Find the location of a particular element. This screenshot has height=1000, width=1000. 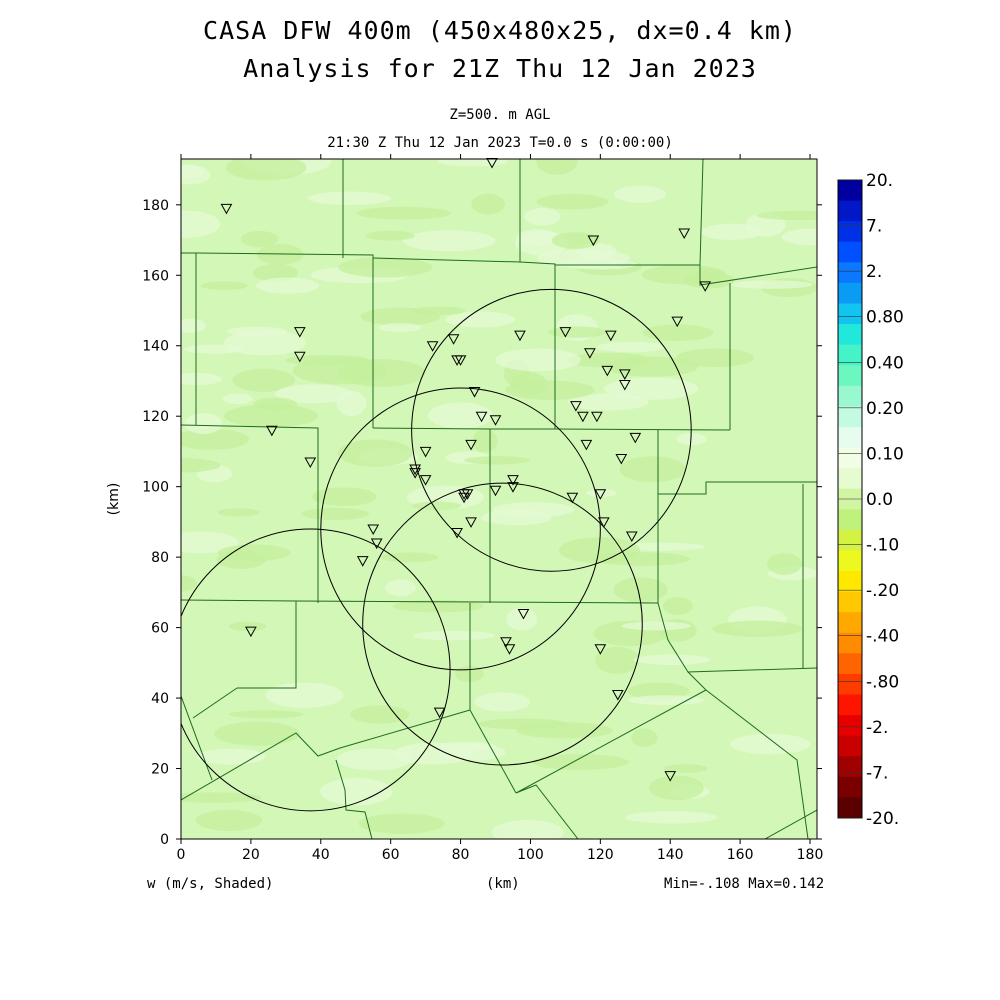

chart-title: CASA DFW 400m (450x480x25, dx=0.4 km) is located at coordinates (500, 30).